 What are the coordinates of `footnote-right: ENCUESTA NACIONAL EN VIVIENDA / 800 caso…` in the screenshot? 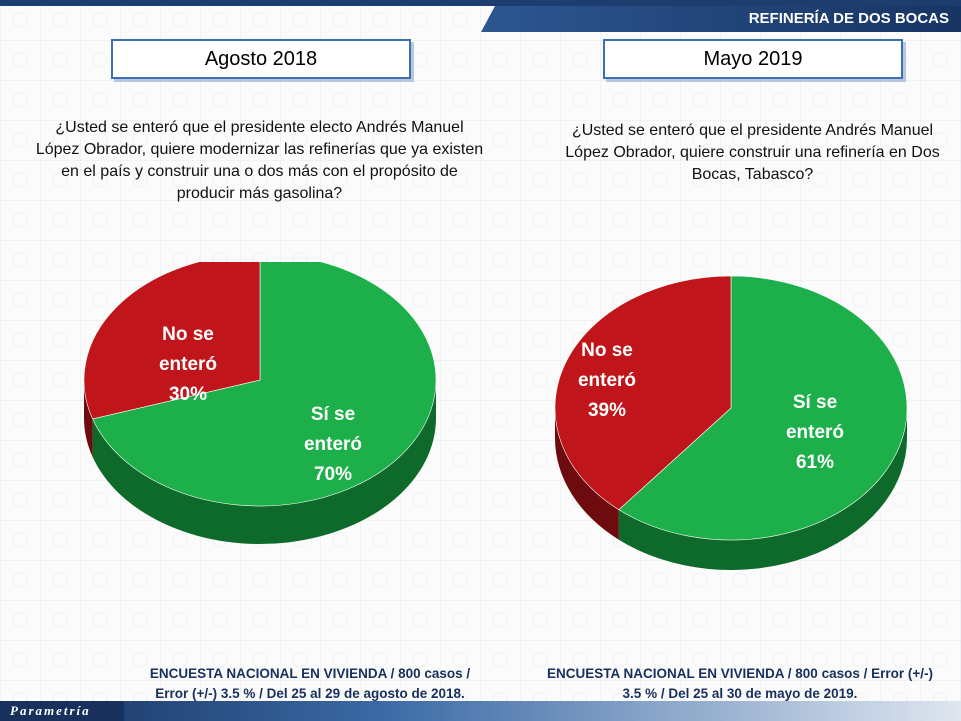 It's located at (735, 684).